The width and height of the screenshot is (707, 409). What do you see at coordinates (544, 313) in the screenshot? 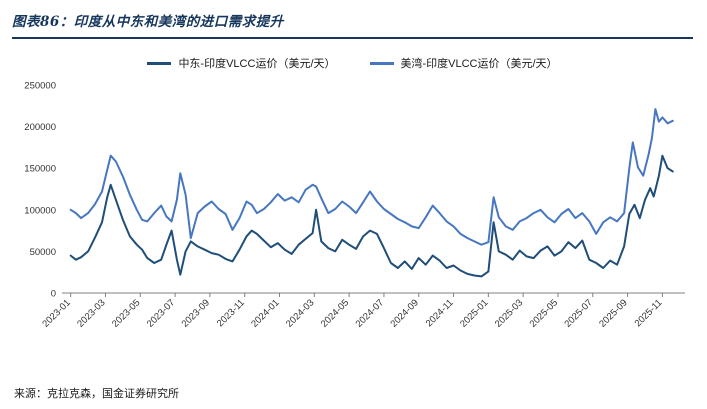
I see `svg-text: 2025-05` at bounding box center [544, 313].